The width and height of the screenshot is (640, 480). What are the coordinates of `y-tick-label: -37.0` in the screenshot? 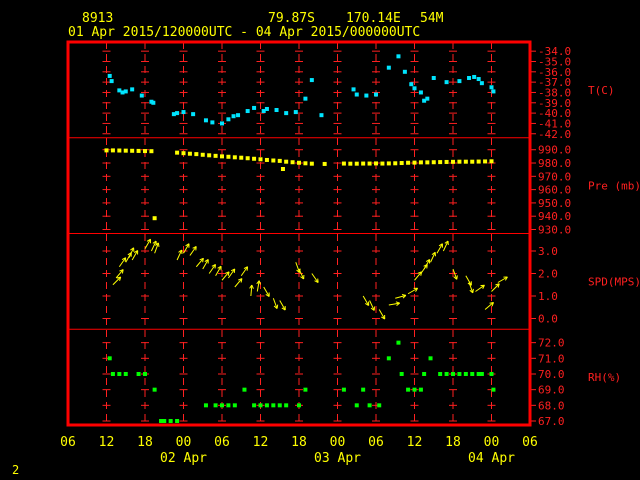 It's located at (554, 82).